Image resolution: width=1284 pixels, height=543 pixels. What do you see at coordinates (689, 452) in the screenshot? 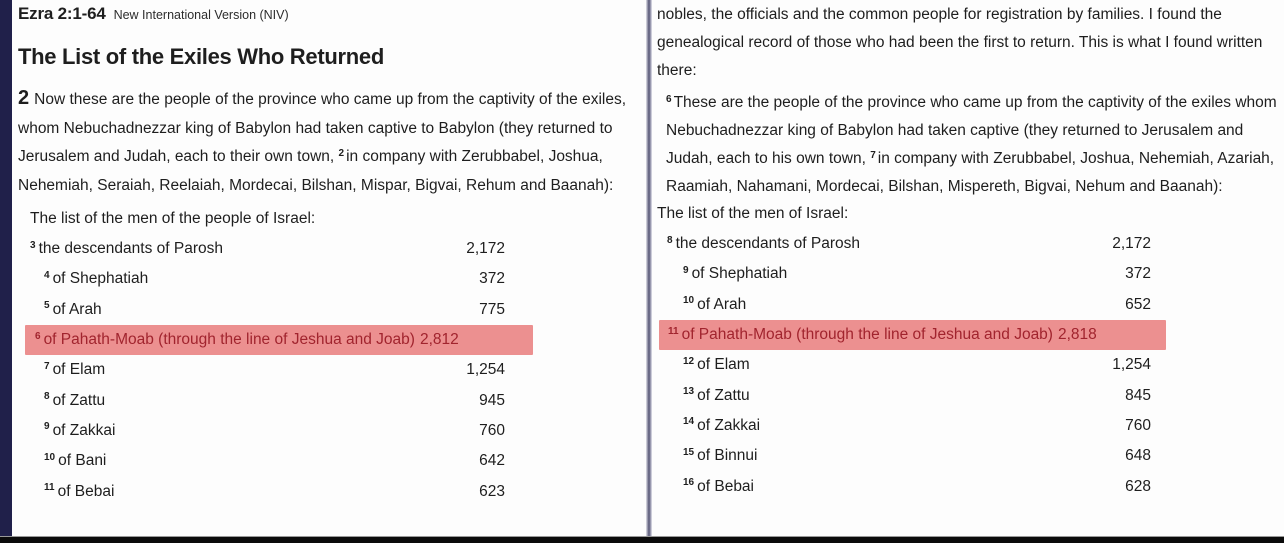
I see `verse-number: 15` at bounding box center [689, 452].